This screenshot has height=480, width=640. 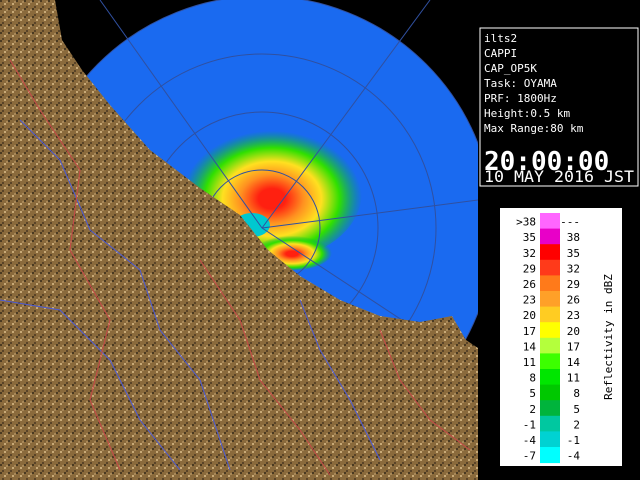 What do you see at coordinates (574, 362) in the screenshot?
I see `legend-high: 14` at bounding box center [574, 362].